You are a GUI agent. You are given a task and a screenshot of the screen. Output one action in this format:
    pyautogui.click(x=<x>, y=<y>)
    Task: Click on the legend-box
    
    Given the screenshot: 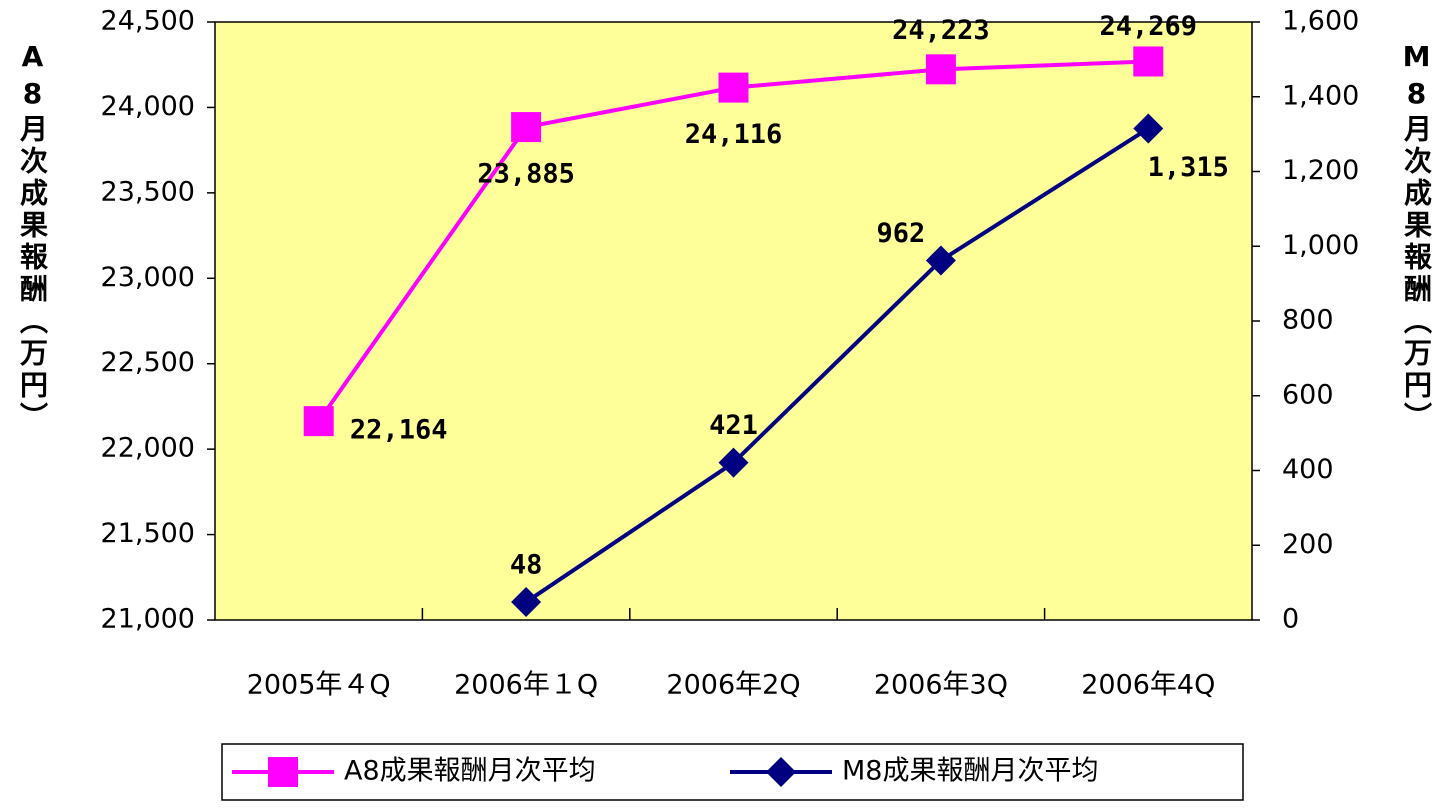 What is the action you would take?
    pyautogui.click(x=732, y=772)
    